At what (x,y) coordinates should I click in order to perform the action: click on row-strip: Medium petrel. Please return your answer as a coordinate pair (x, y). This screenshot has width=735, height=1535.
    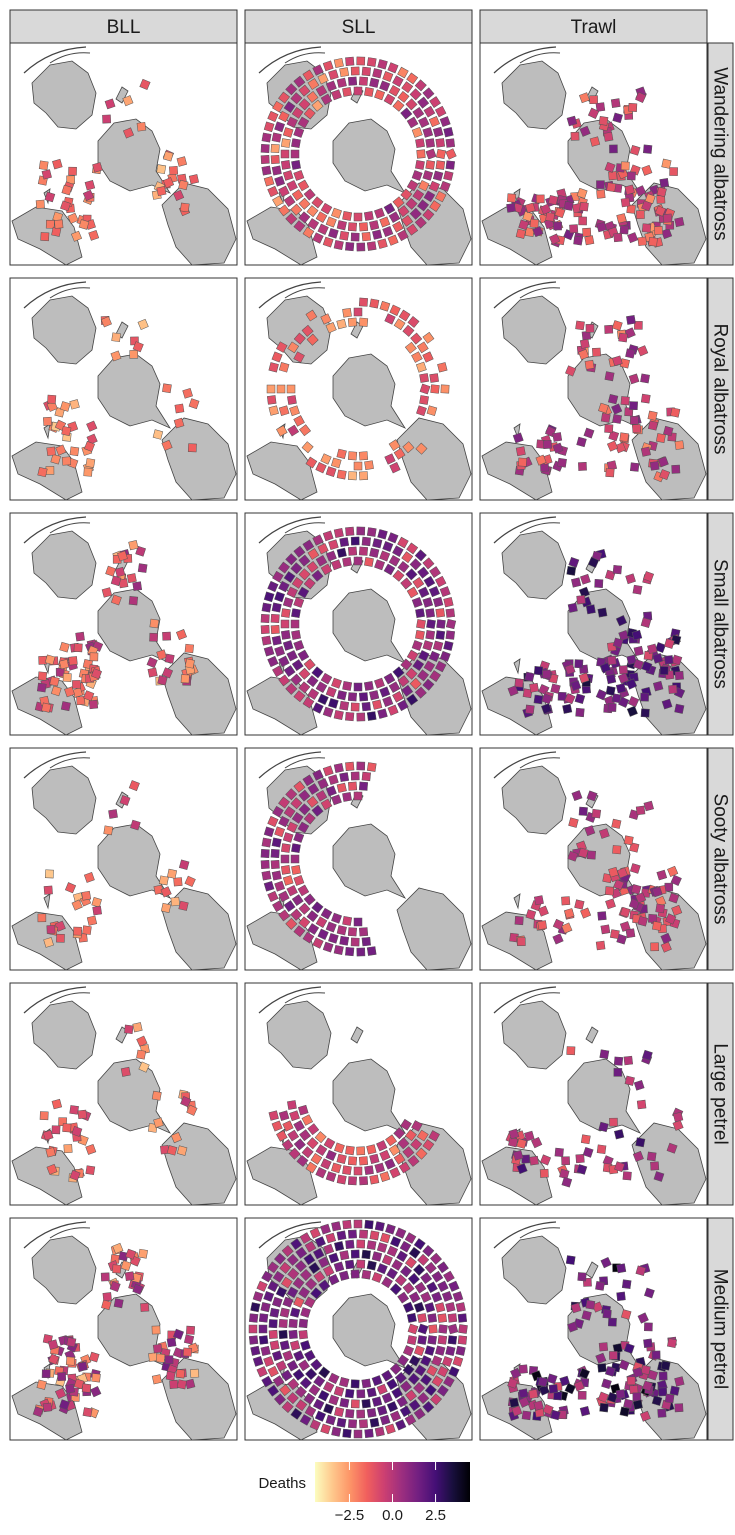
    Looking at the image, I should click on (720, 1329).